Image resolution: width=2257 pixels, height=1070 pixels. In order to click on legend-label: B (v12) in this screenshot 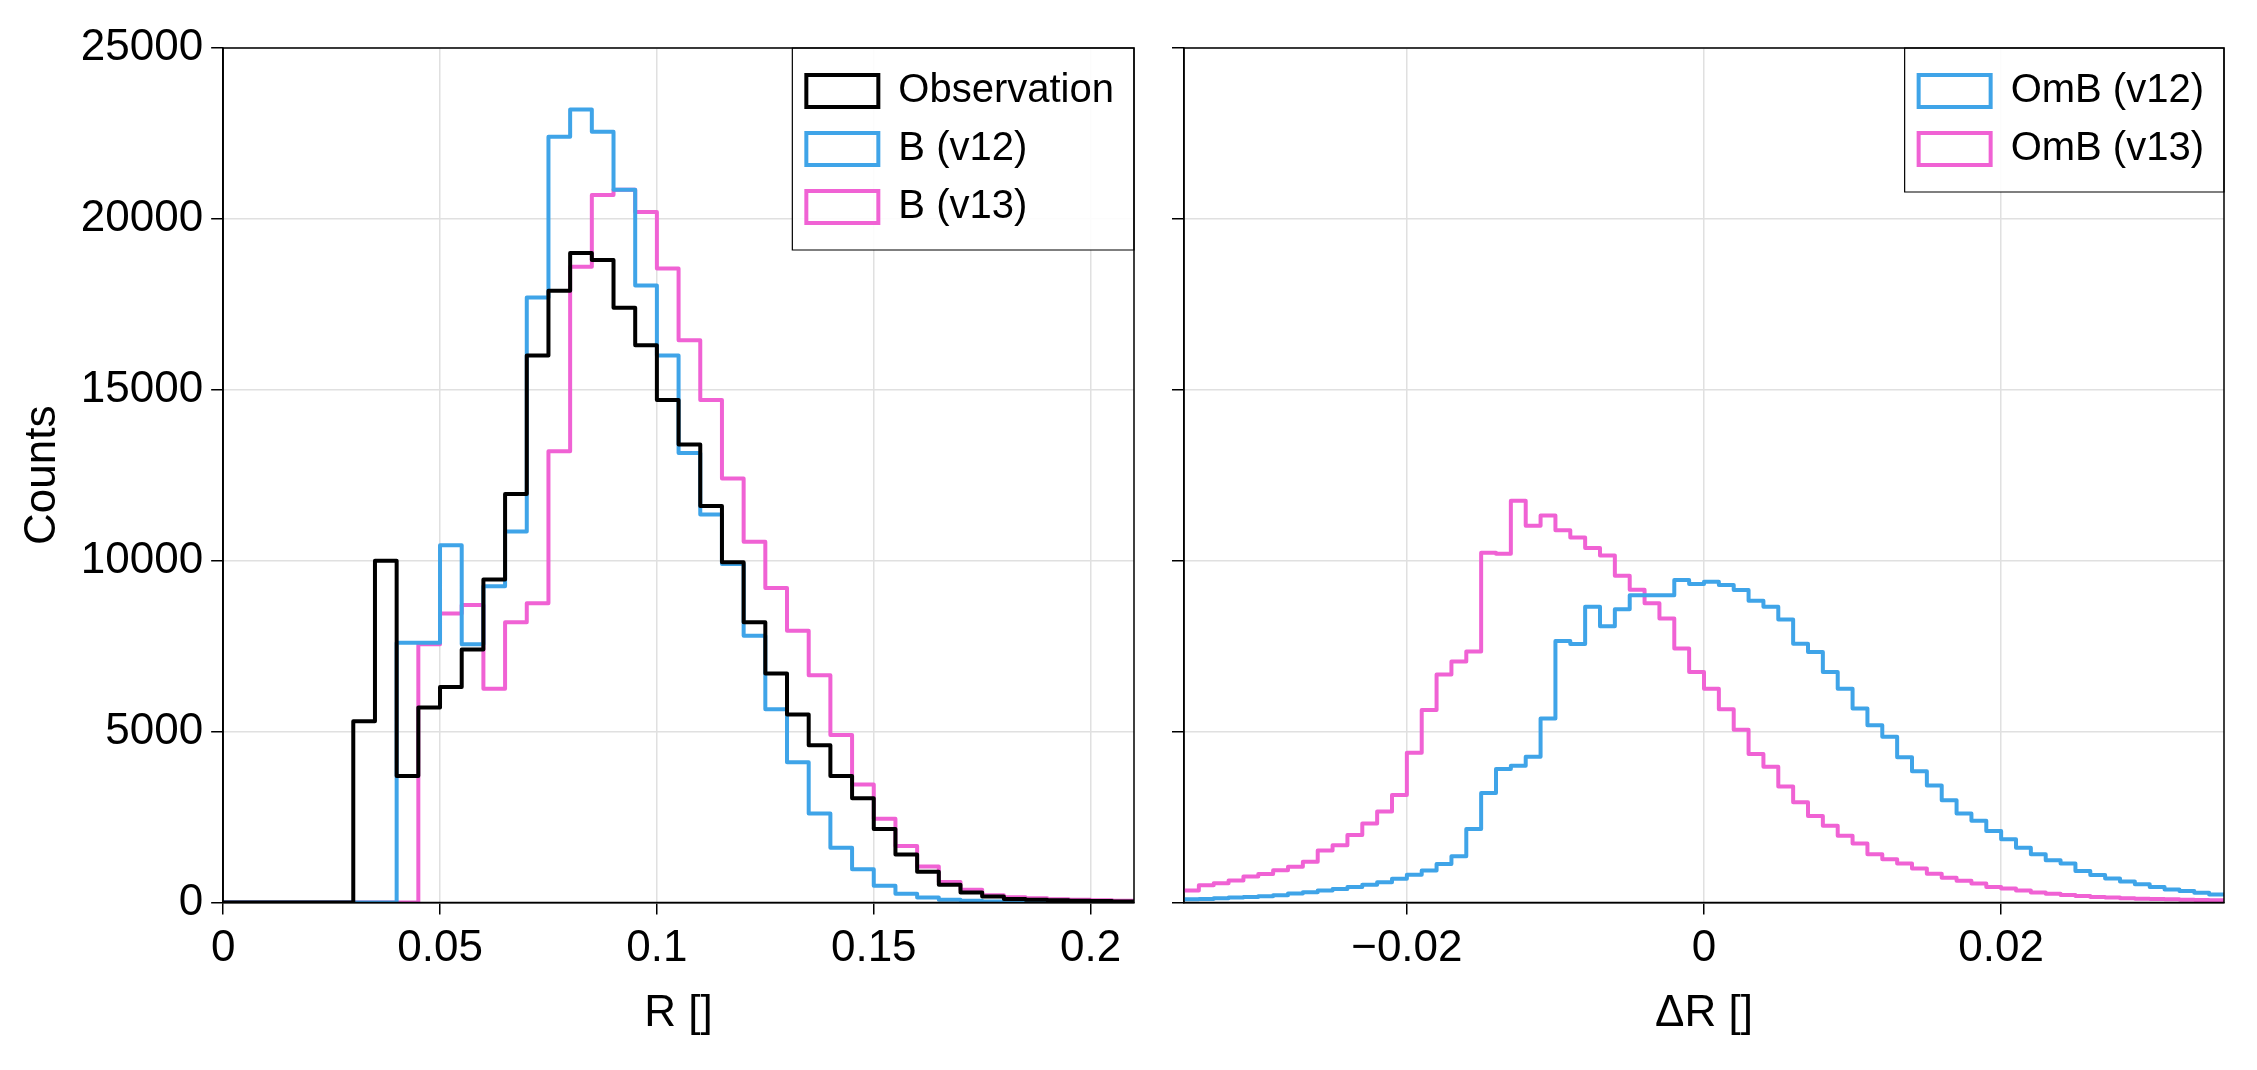, I will do `click(963, 146)`.